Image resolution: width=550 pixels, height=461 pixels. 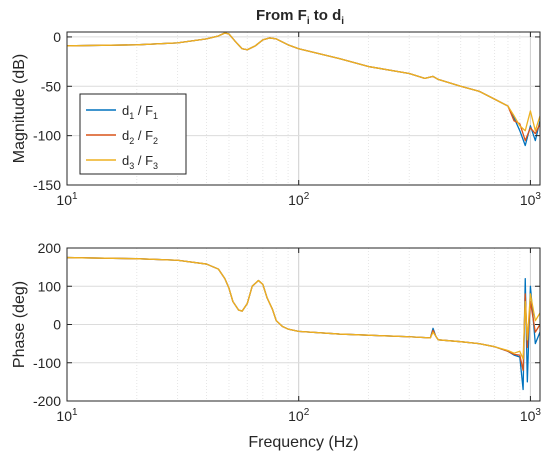 I want to click on phase-ylabel: Phase (deg), so click(x=19, y=324).